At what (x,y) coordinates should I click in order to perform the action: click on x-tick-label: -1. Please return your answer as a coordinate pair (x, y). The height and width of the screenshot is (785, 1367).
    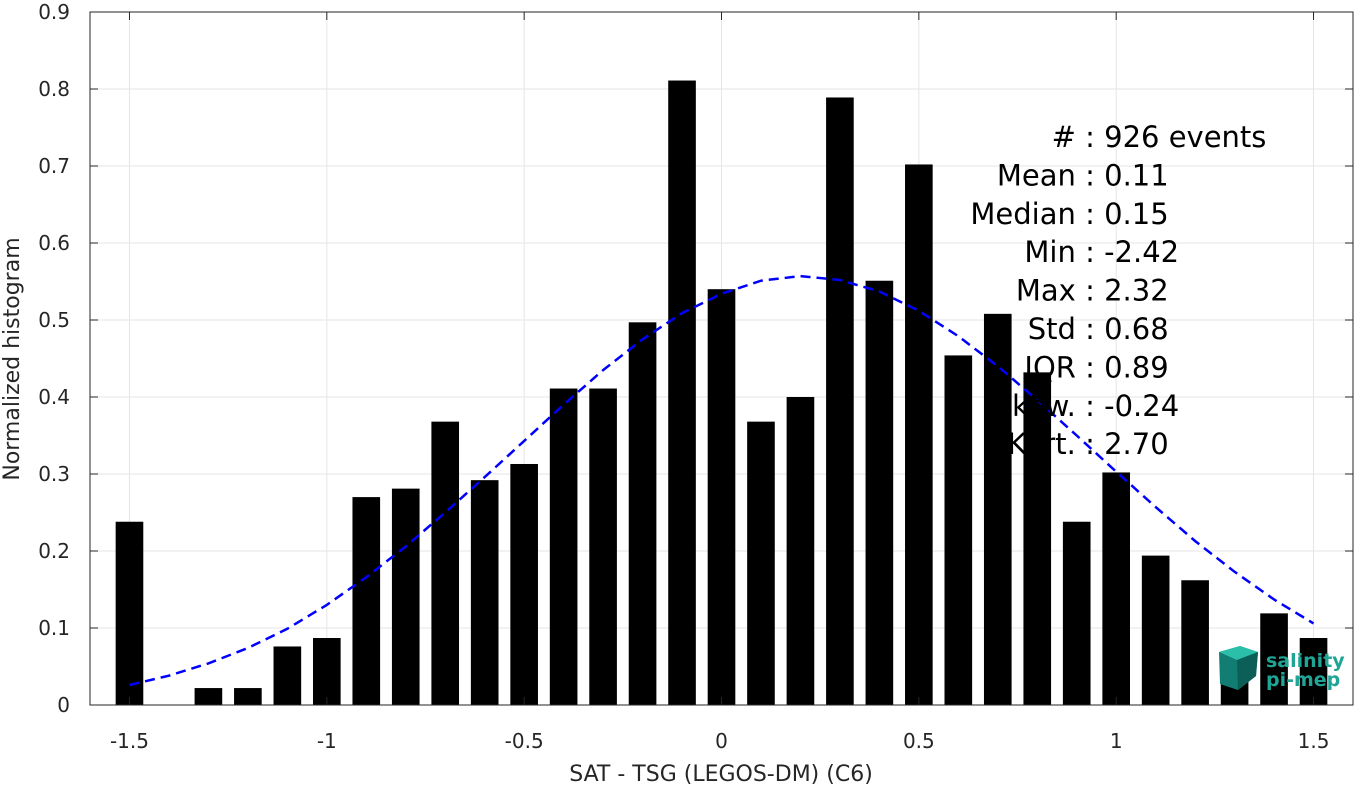
    Looking at the image, I should click on (327, 741).